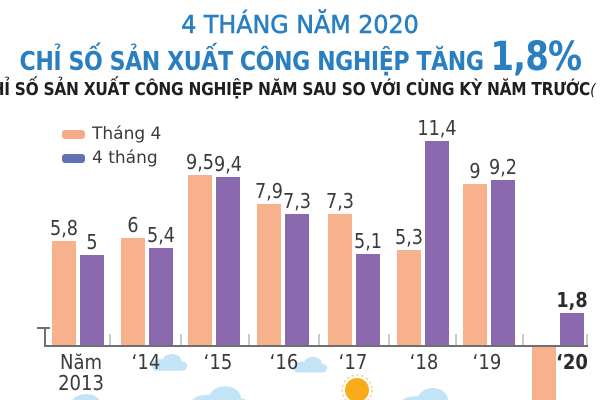 This screenshot has height=400, width=600. What do you see at coordinates (127, 134) in the screenshot?
I see `legend-label-thang4: Tháng 4` at bounding box center [127, 134].